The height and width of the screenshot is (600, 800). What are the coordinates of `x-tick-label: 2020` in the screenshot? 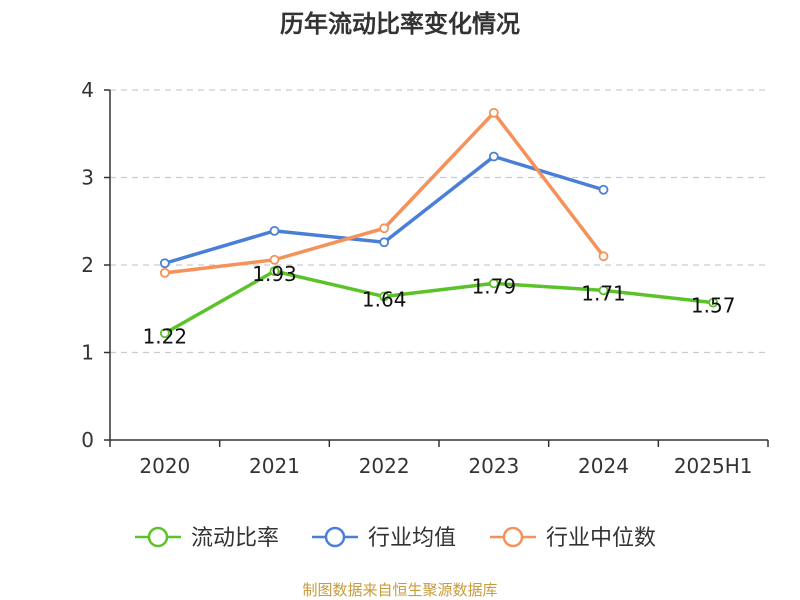 It's located at (164, 466).